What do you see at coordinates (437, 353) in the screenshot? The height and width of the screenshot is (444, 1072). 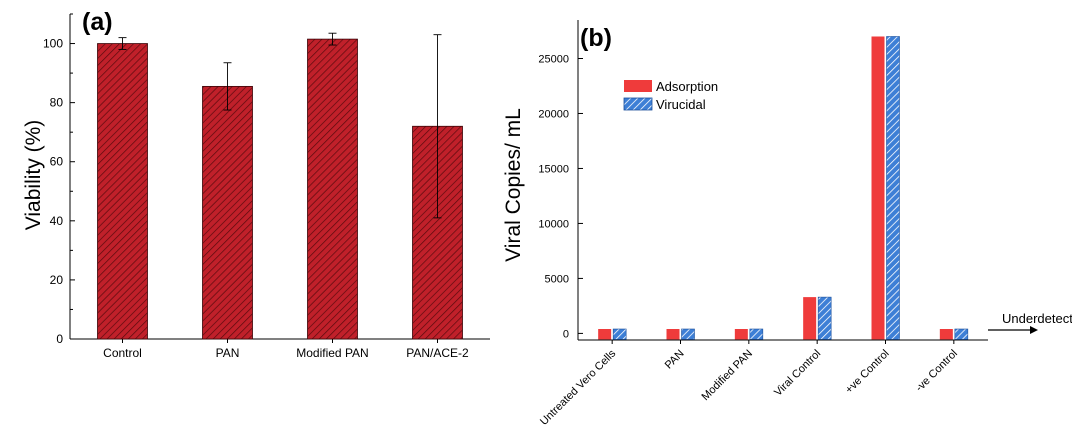 I see `x-tick-label-pan-ace-2: PAN/ACE-2` at bounding box center [437, 353].